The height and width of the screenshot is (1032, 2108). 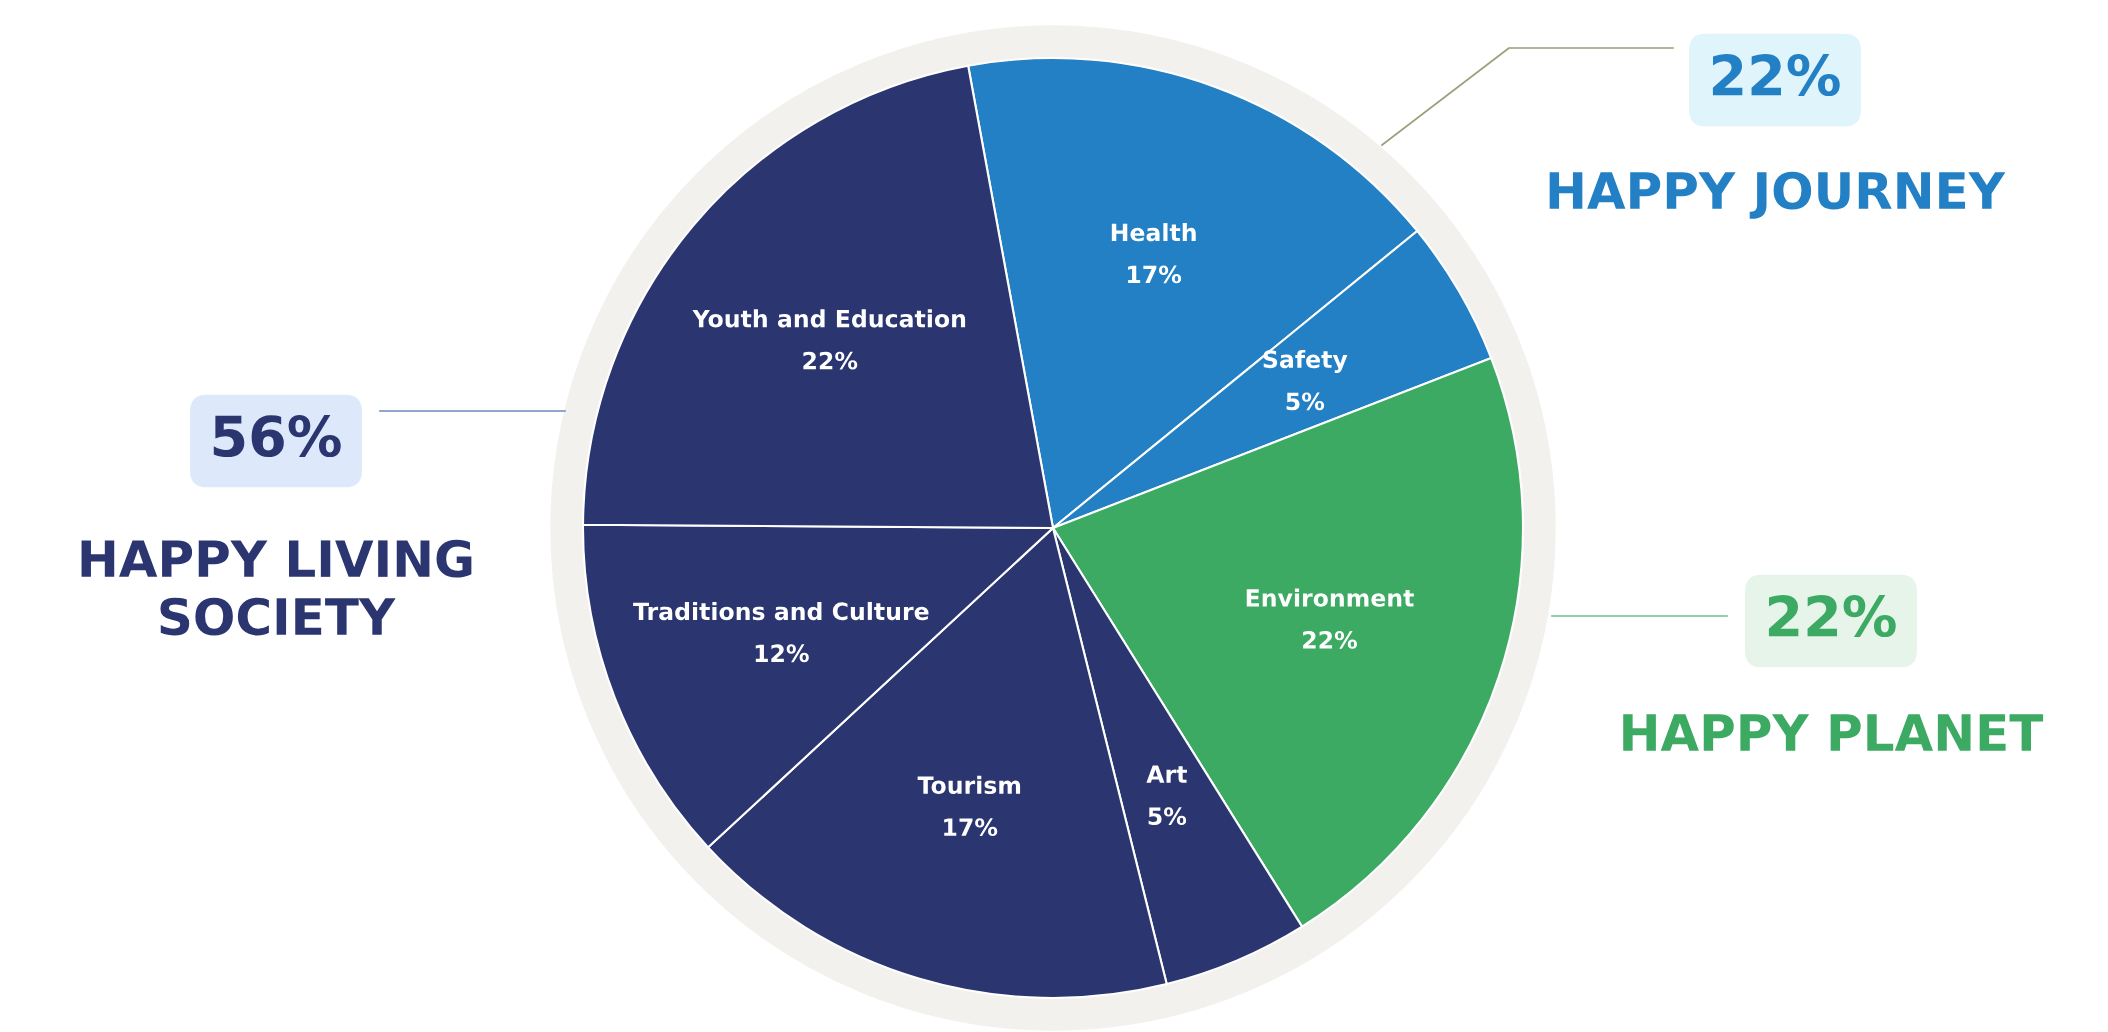 What do you see at coordinates (1305, 361) in the screenshot?
I see `slice-label: Safety` at bounding box center [1305, 361].